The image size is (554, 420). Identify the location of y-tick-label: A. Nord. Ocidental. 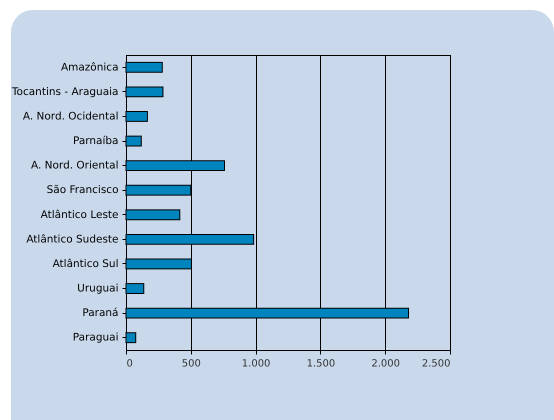
(70, 116).